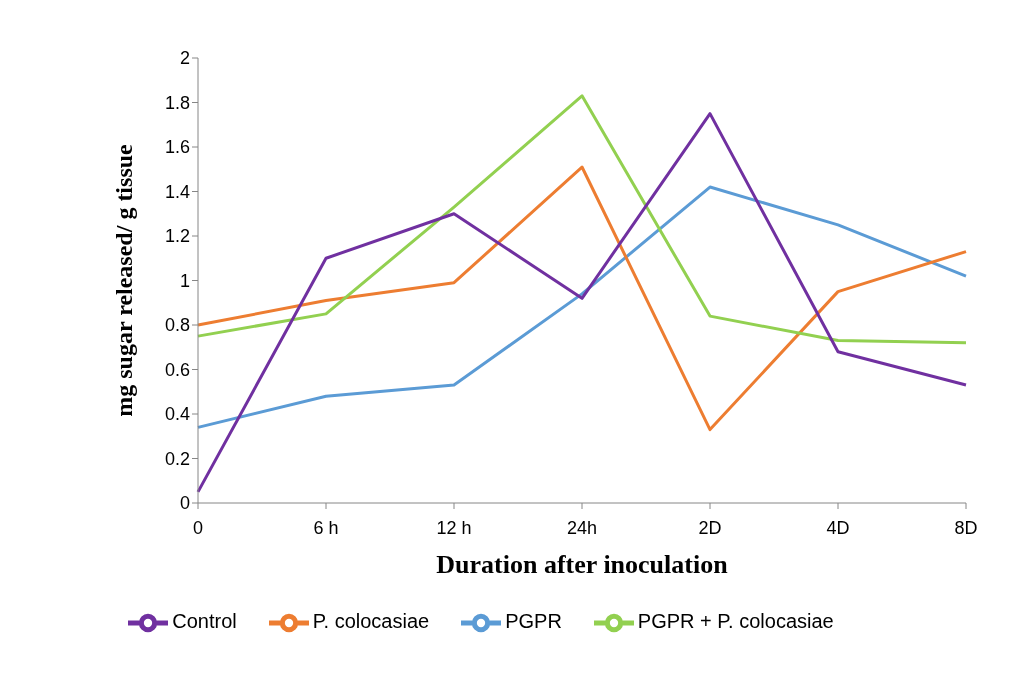 This screenshot has width=1024, height=675. Describe the element at coordinates (177, 369) in the screenshot. I see `y-tick-label: 0.6` at that location.